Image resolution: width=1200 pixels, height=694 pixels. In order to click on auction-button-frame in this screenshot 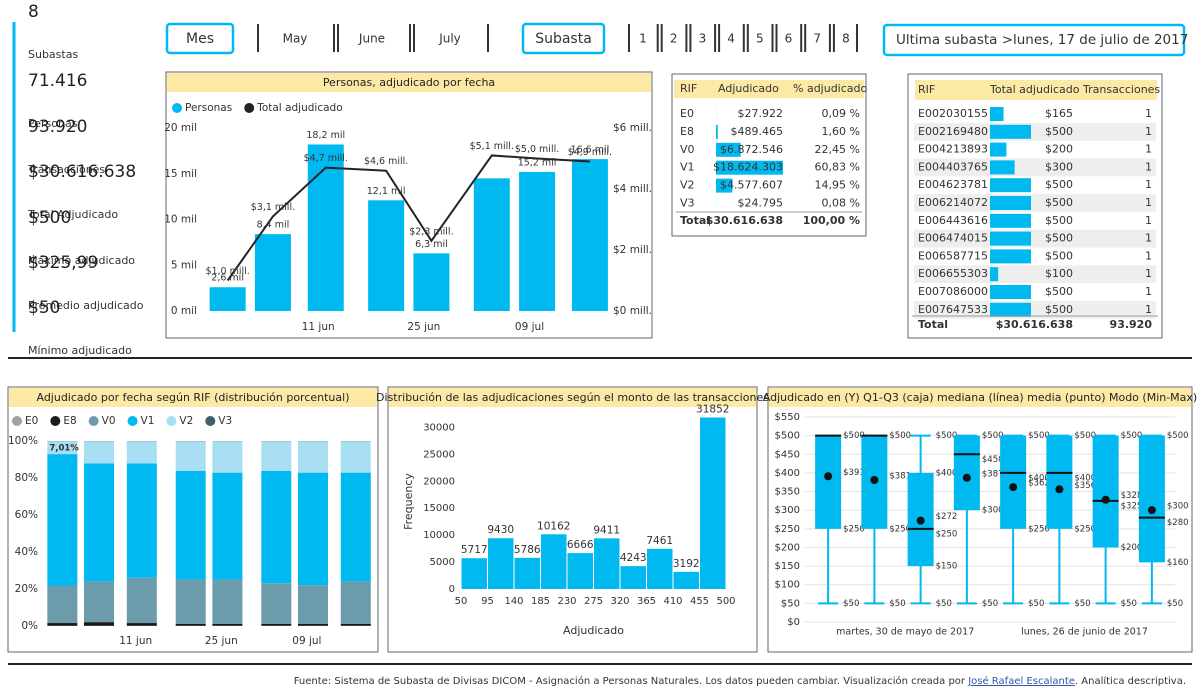, I will do `click(563, 38)`.